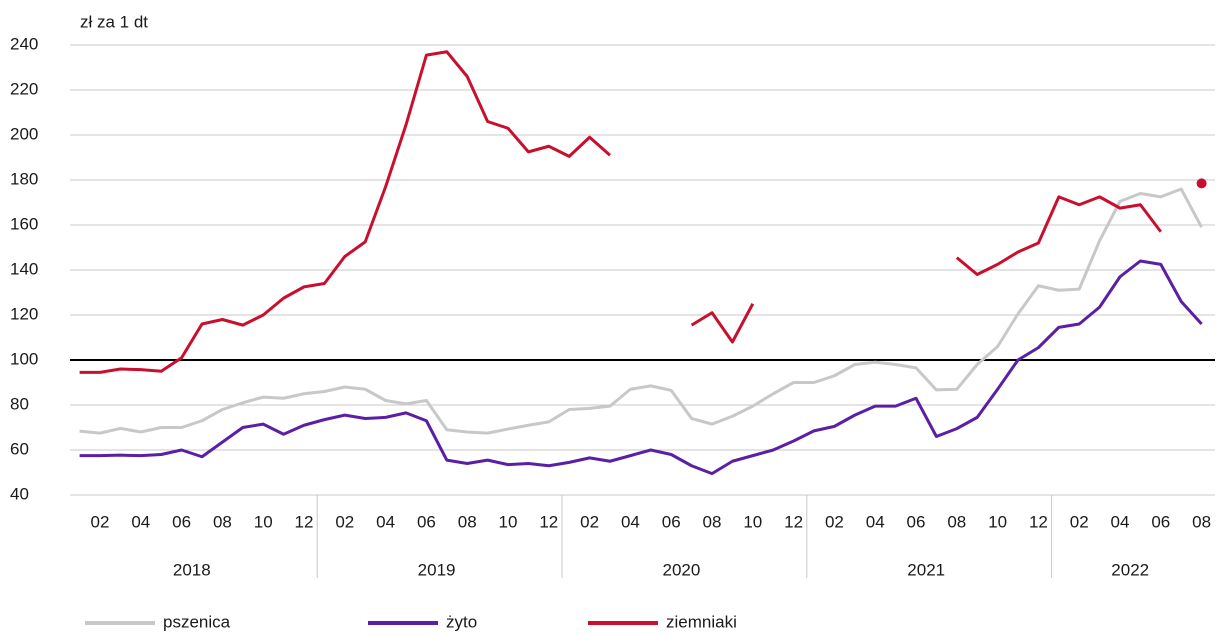 The width and height of the screenshot is (1219, 635). What do you see at coordinates (19, 403) in the screenshot?
I see `y-tick-label: 80` at bounding box center [19, 403].